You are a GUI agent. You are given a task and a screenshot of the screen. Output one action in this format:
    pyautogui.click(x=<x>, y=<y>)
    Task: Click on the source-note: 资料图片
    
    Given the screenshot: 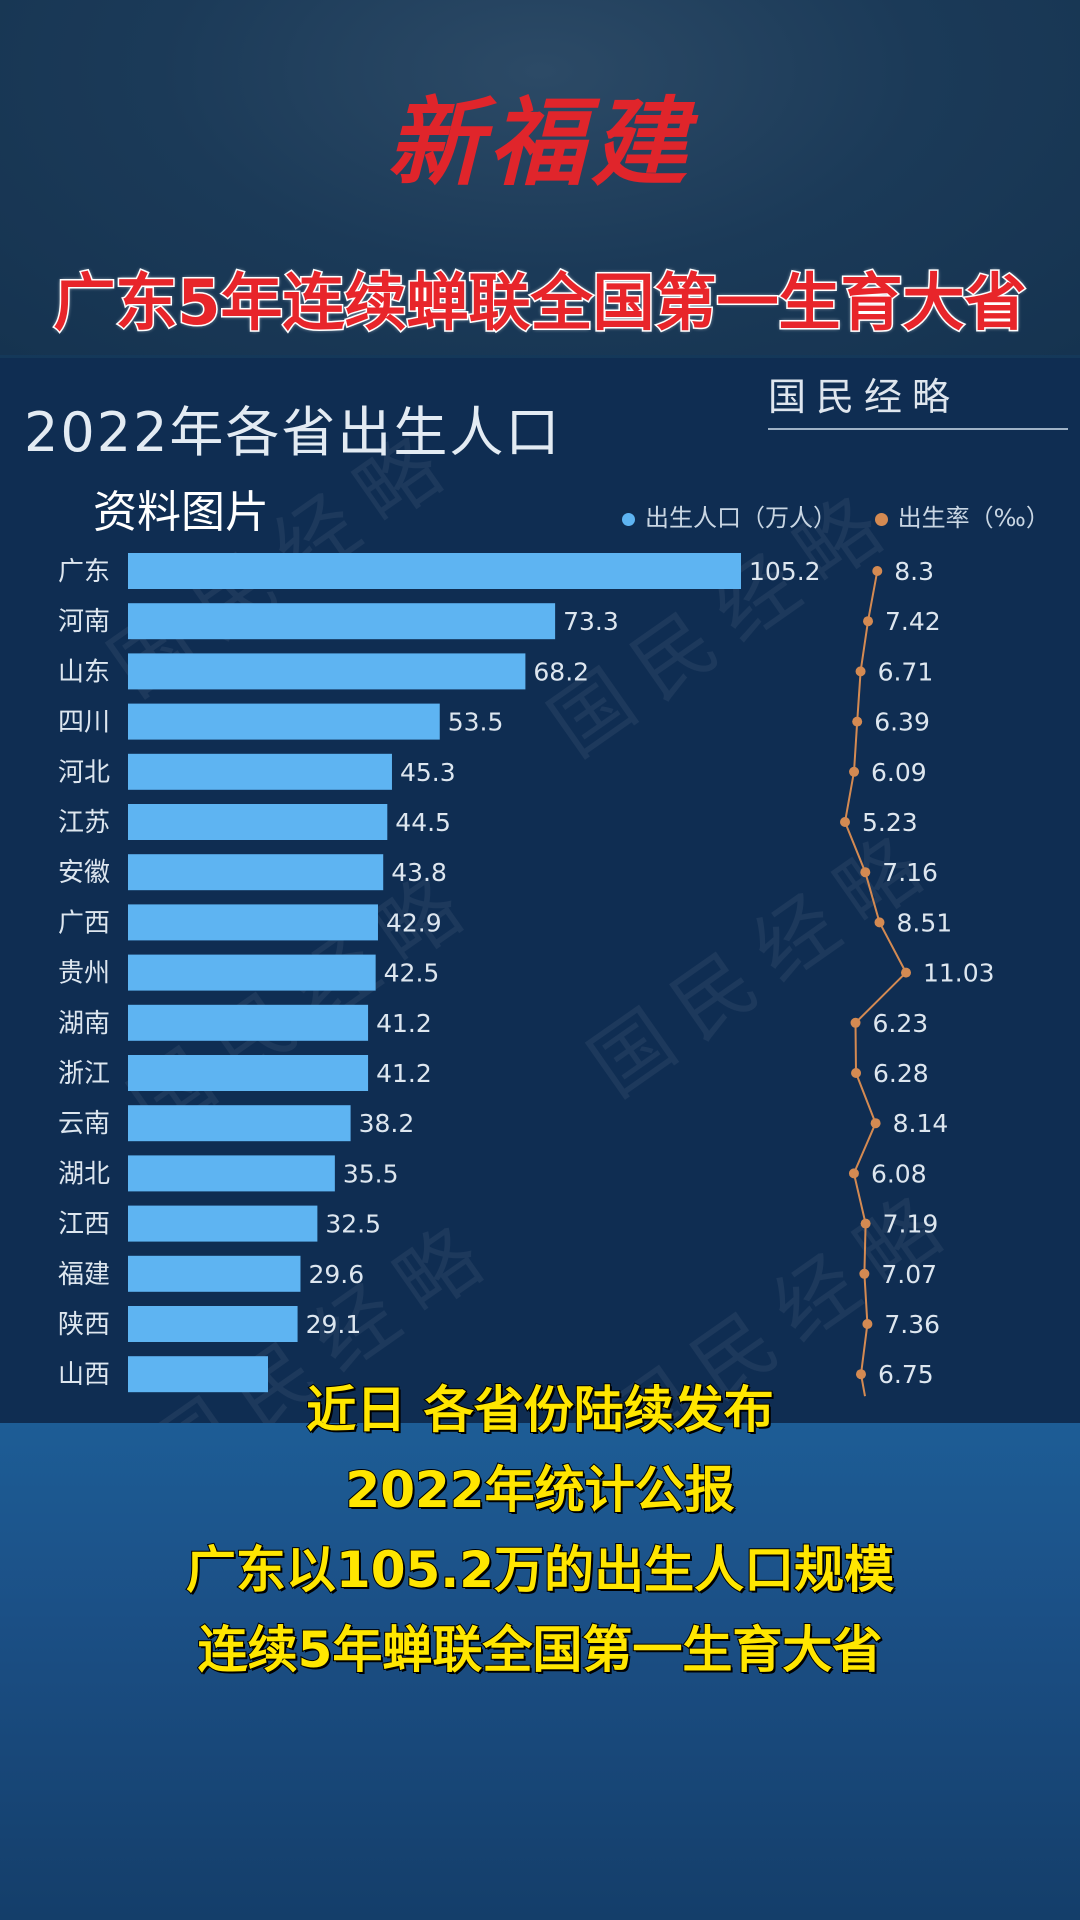 What is the action you would take?
    pyautogui.click(x=181, y=512)
    